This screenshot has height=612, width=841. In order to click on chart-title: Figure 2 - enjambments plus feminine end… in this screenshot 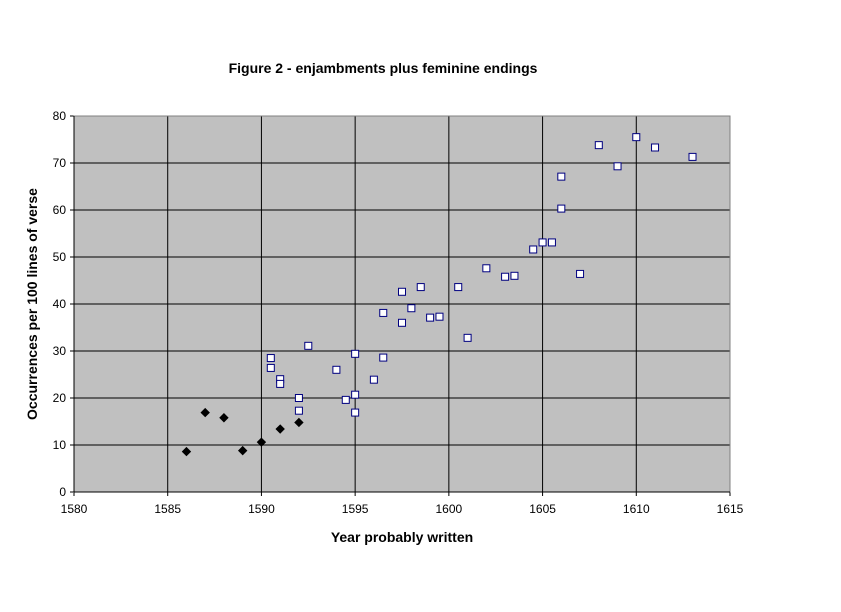, I will do `click(383, 68)`.